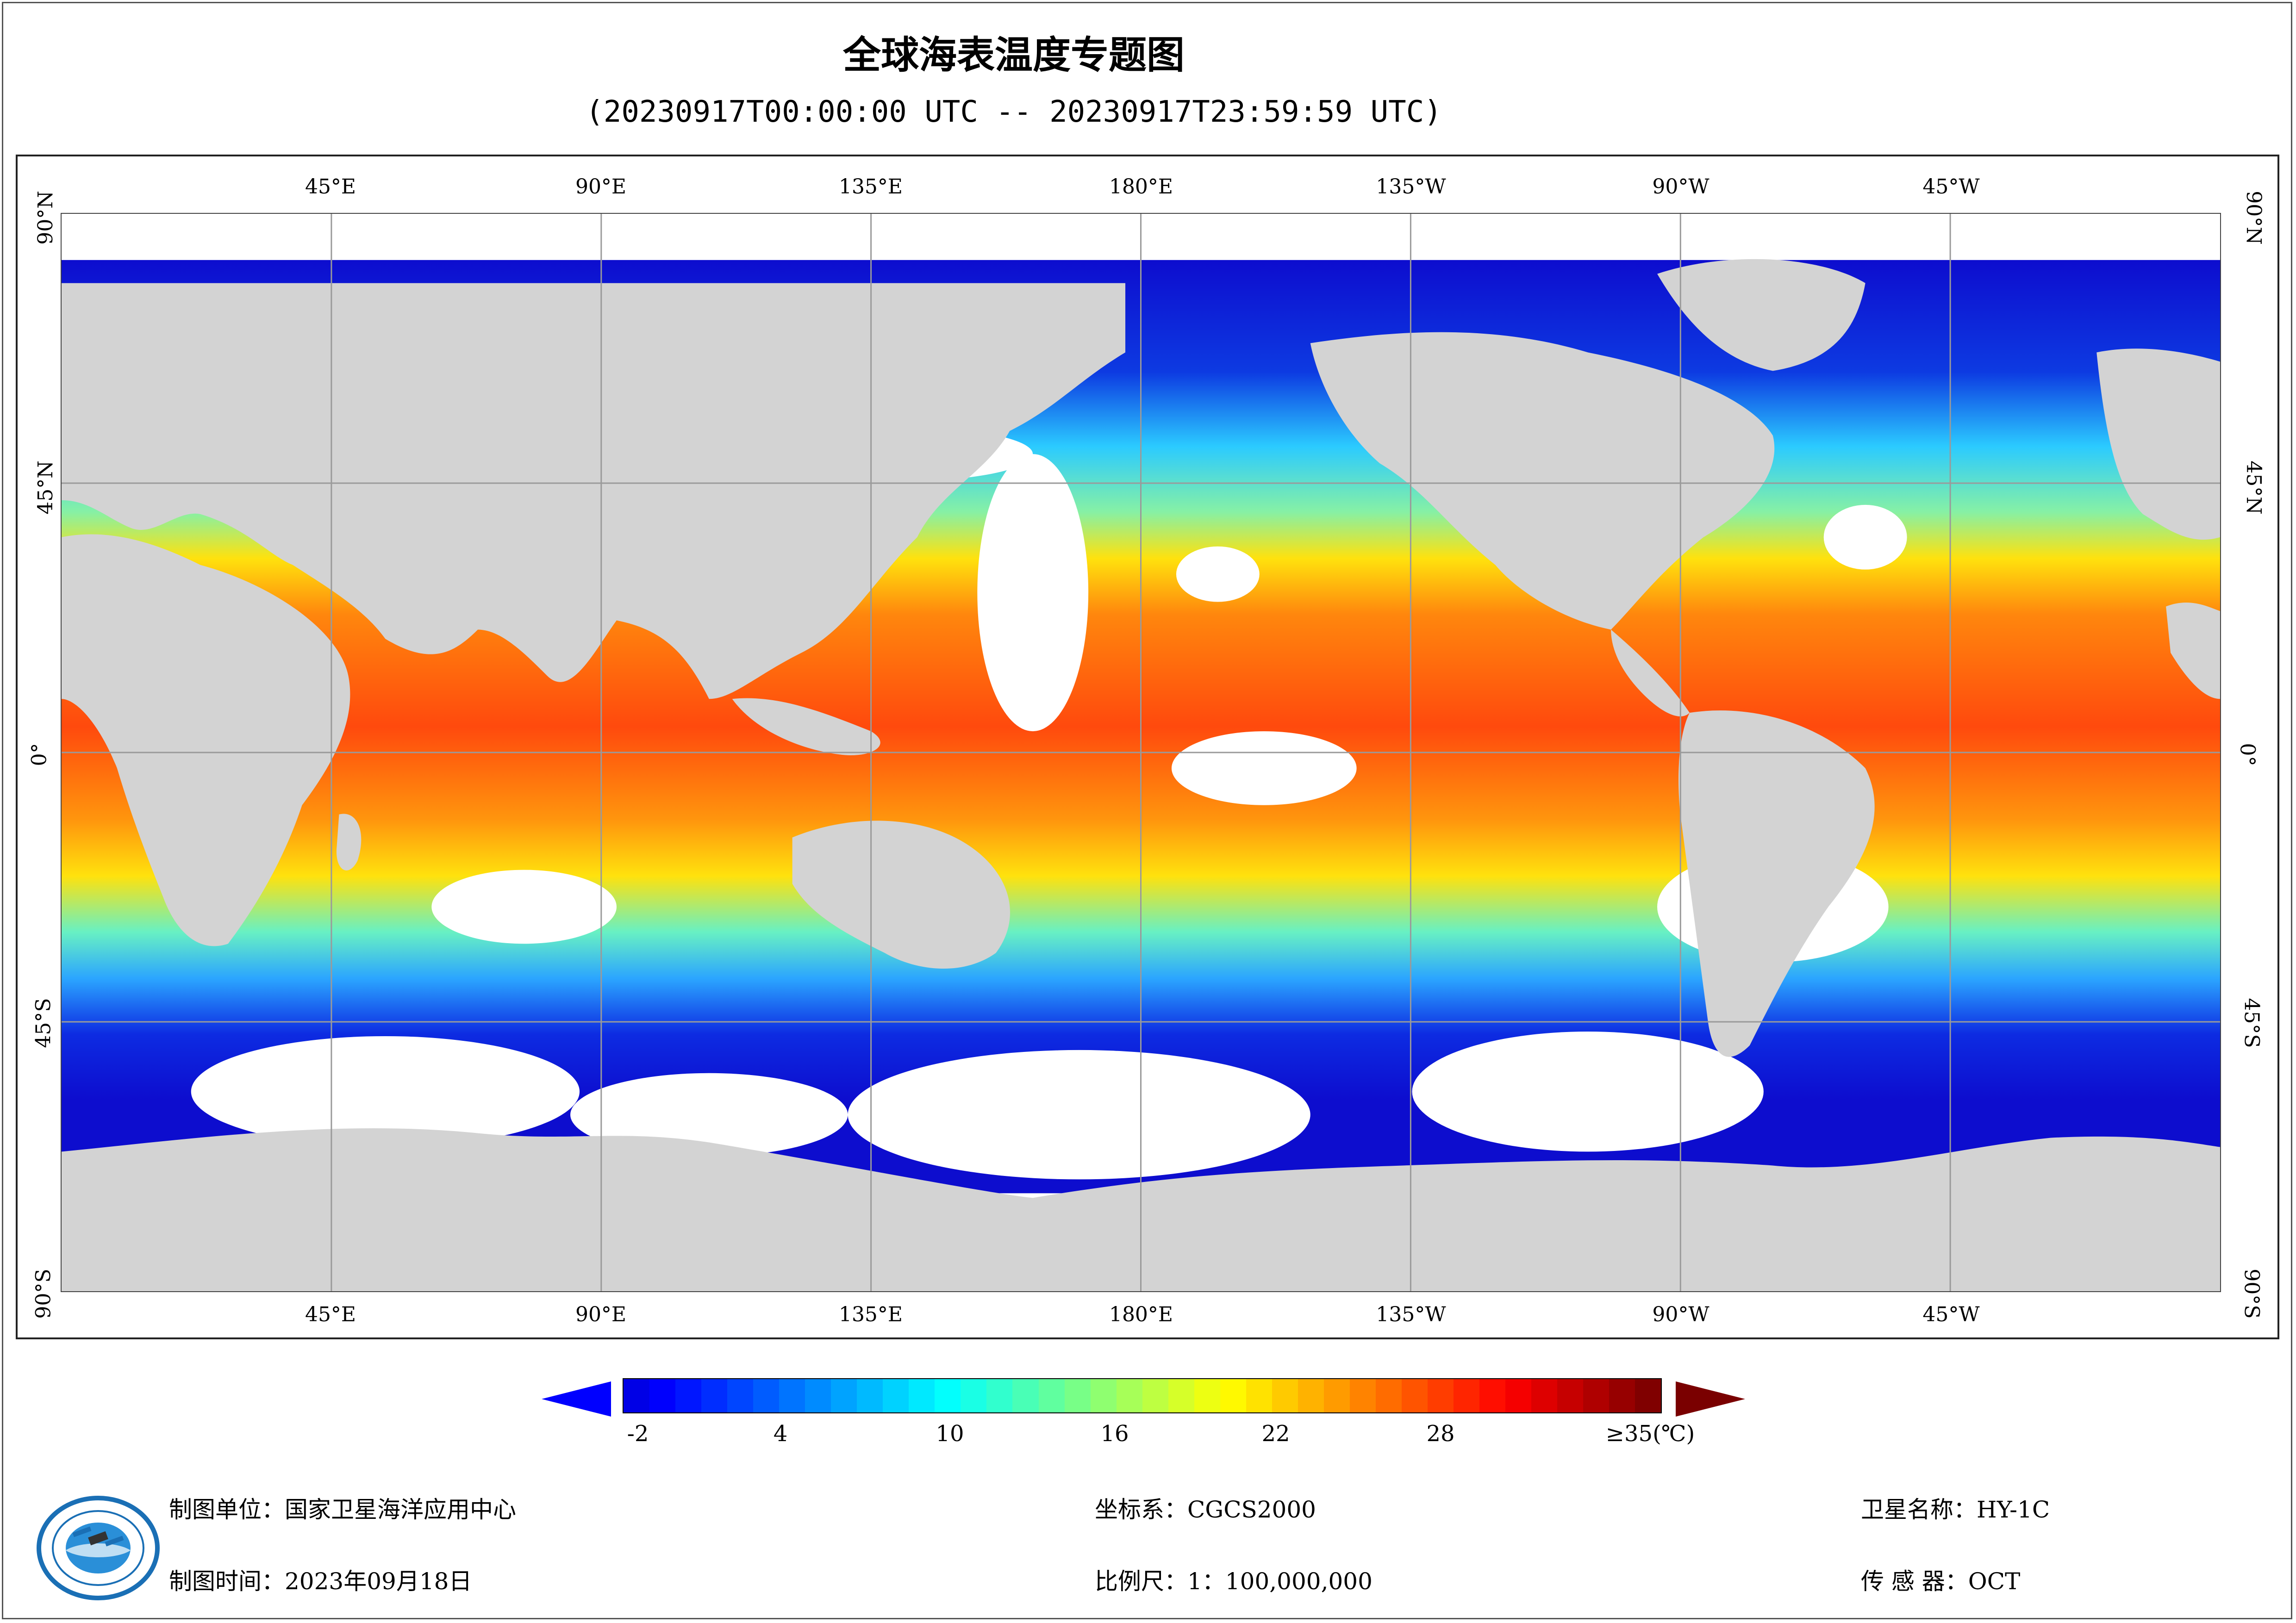  I want to click on lon-tick-bottom: 135°E, so click(870, 1314).